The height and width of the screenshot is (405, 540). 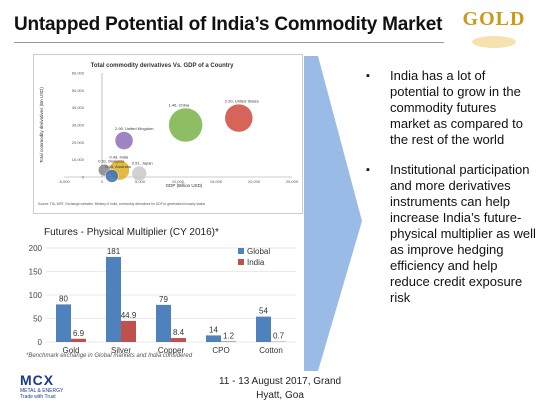 What do you see at coordinates (271, 350) in the screenshot?
I see `bar-category-label: Cotton` at bounding box center [271, 350].